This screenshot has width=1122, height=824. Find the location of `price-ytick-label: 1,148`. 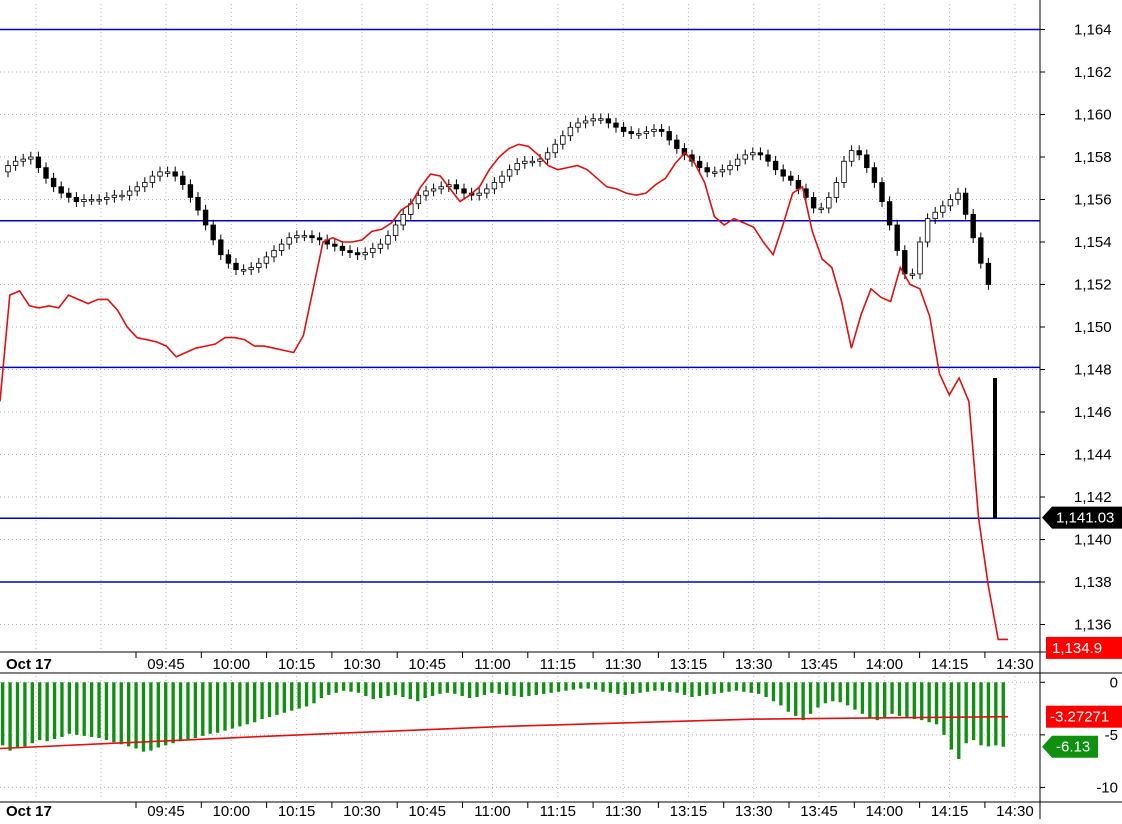

price-ytick-label: 1,148 is located at coordinates (1093, 370).